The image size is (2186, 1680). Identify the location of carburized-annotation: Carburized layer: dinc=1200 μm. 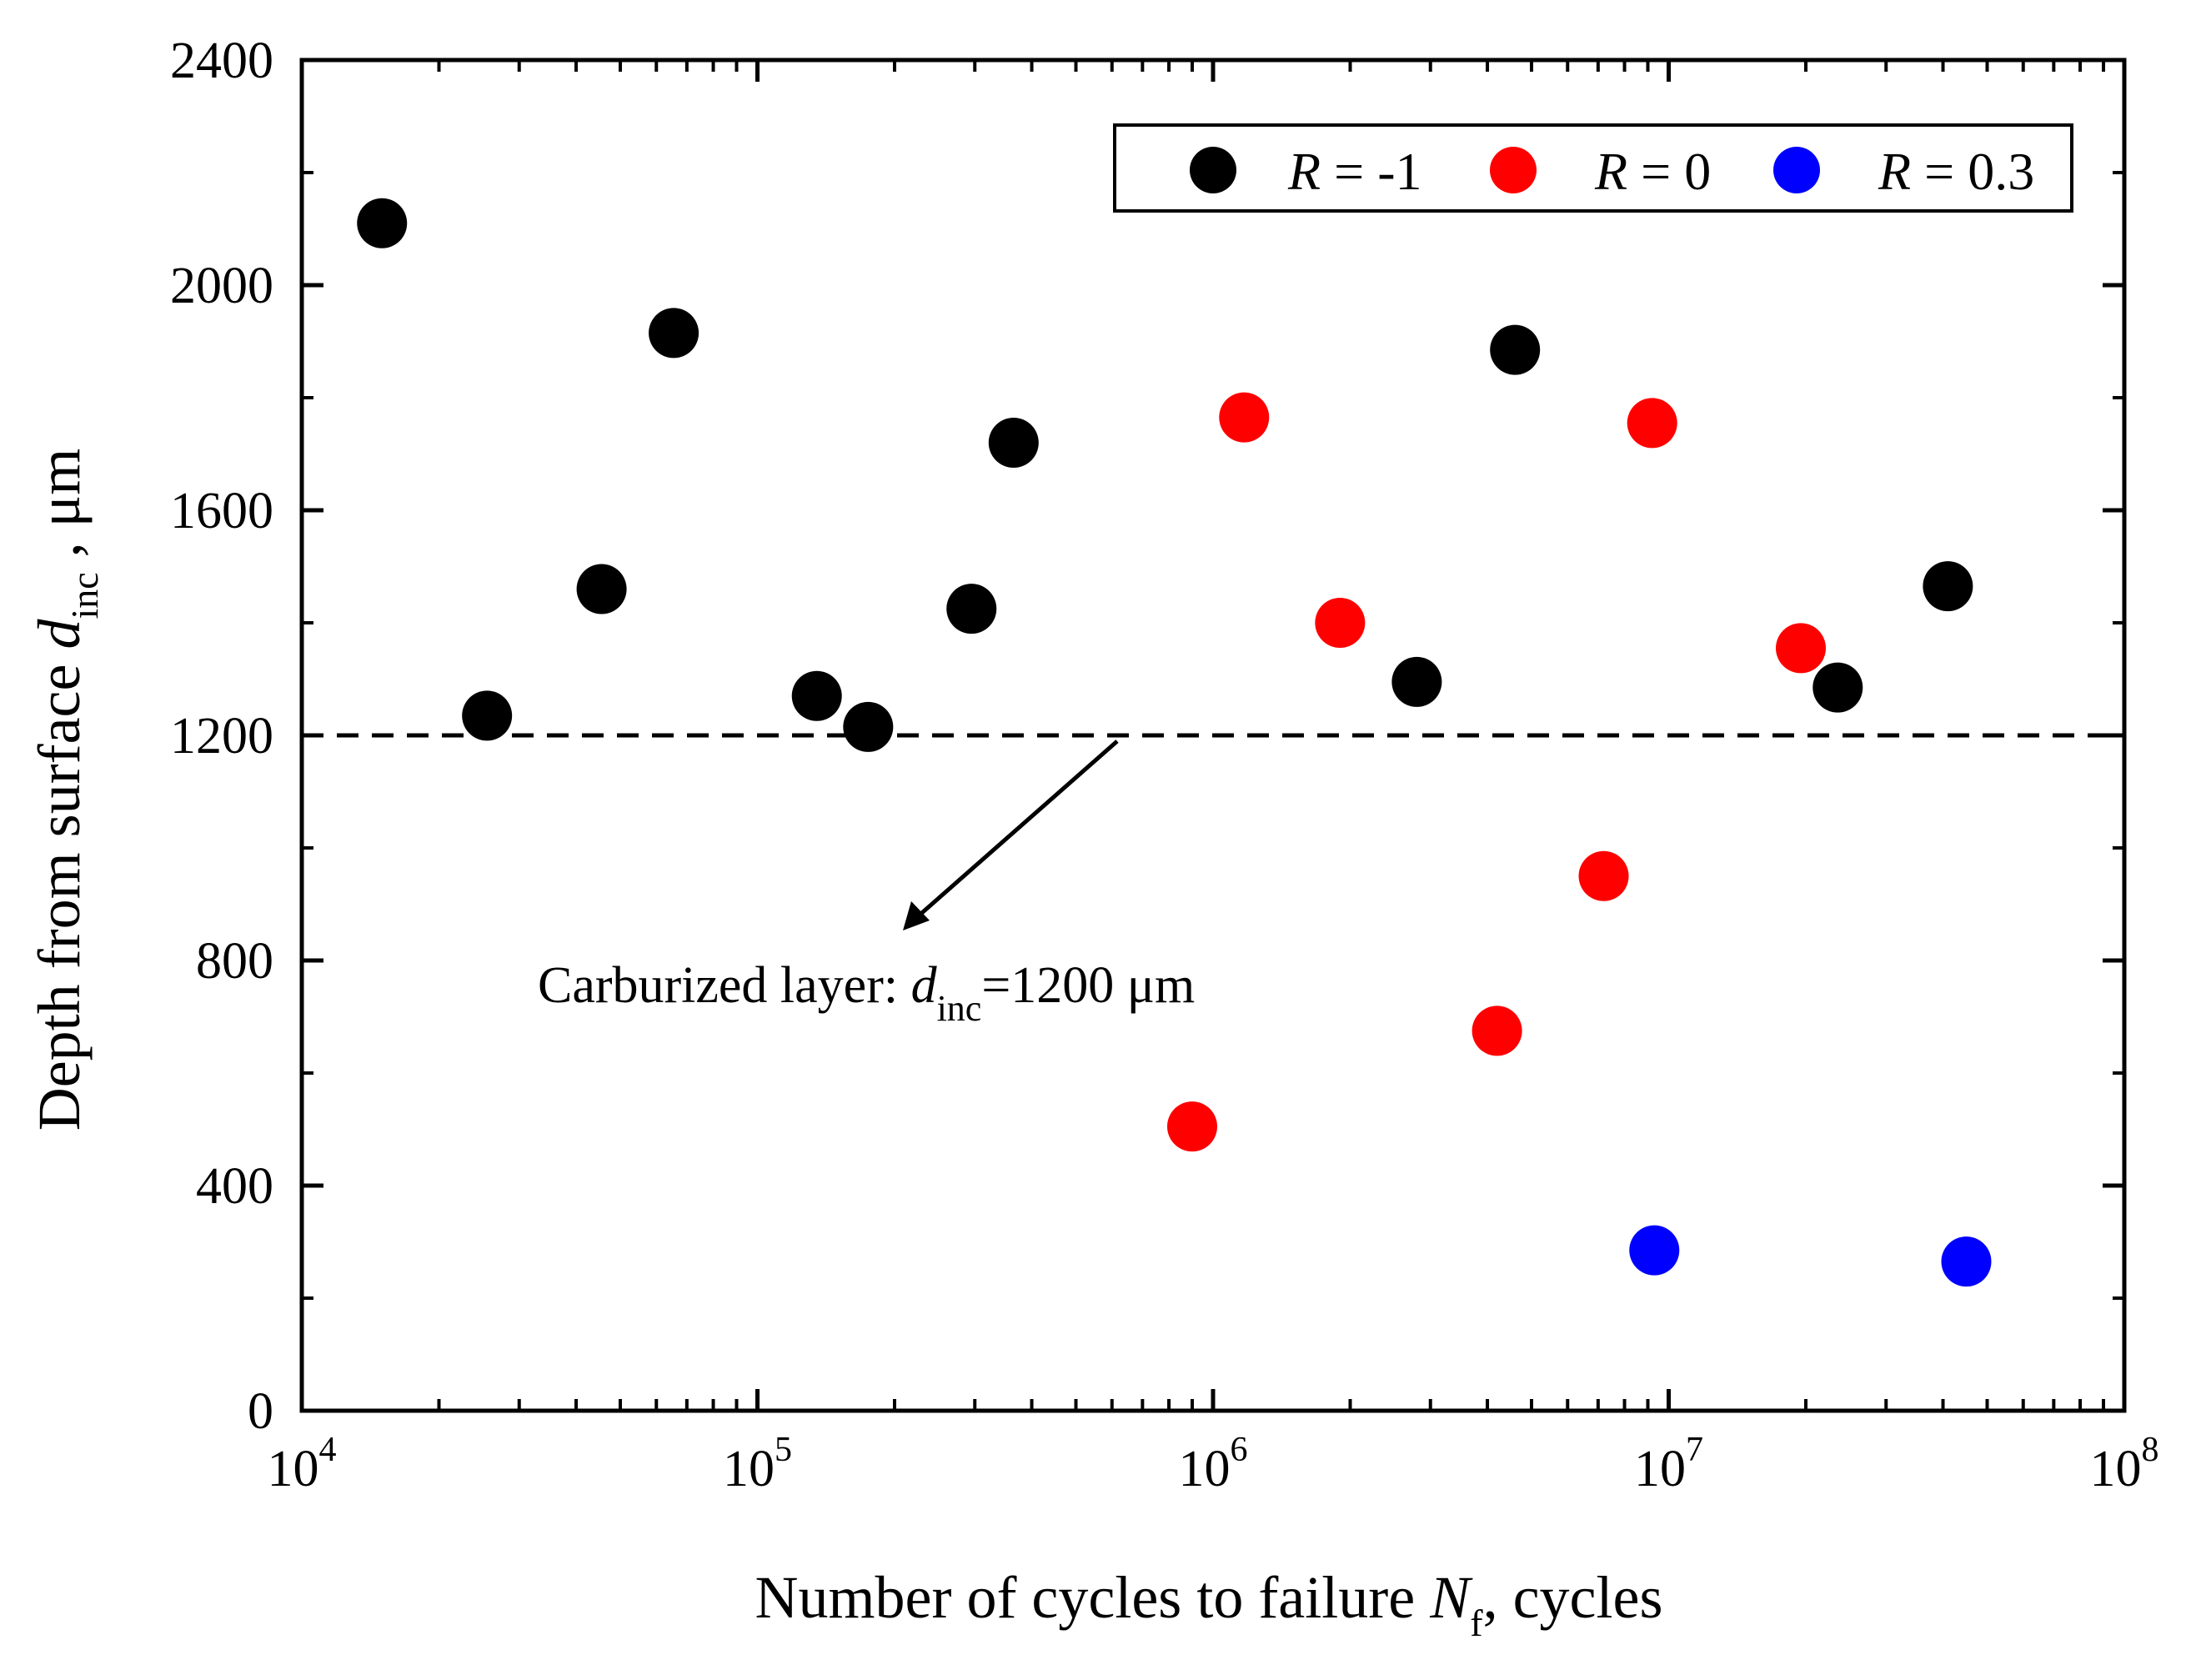
(866, 884).